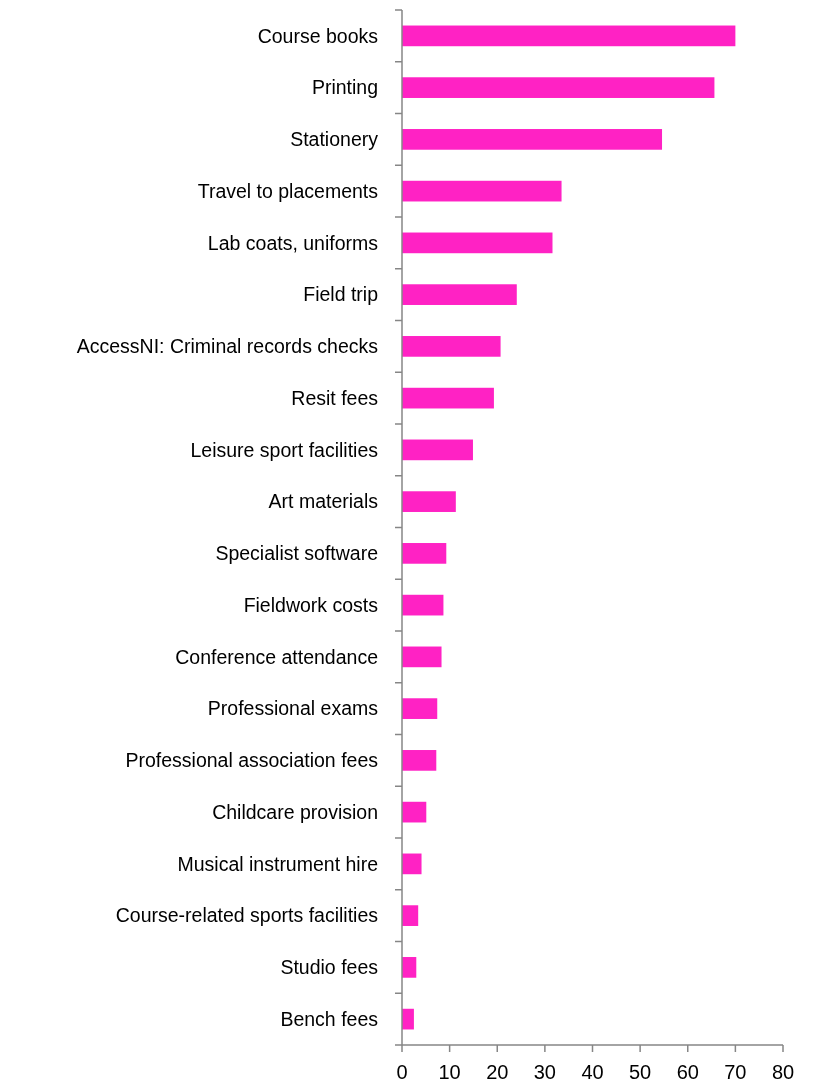 This screenshot has height=1090, width=814. What do you see at coordinates (344, 87) in the screenshot?
I see `y-tick-label: Printing` at bounding box center [344, 87].